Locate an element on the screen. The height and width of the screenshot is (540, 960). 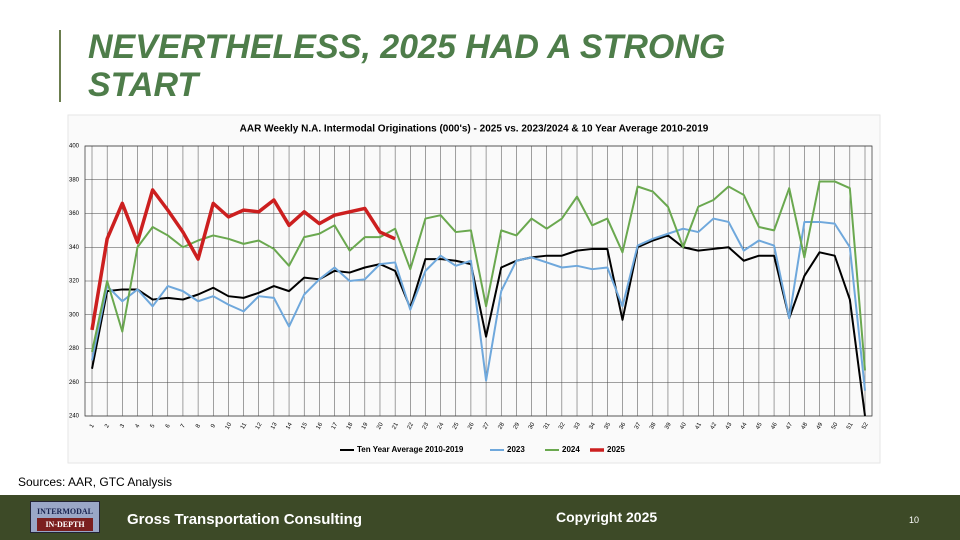
company: Gross Transportation Consulting is located at coordinates (245, 519).